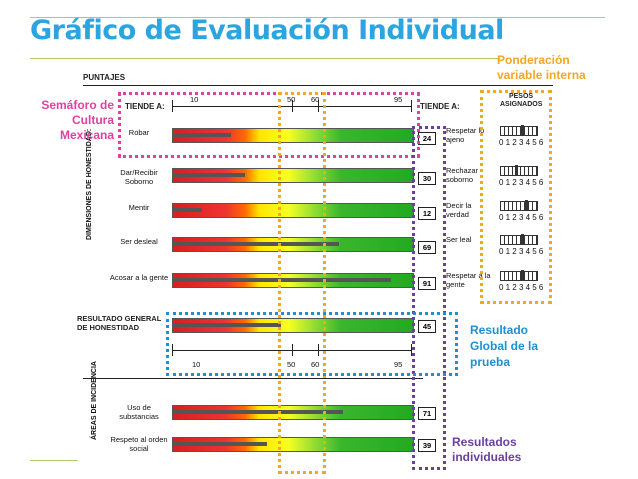 Image resolution: width=638 pixels, height=479 pixels. I want to click on row-score: 24, so click(427, 138).